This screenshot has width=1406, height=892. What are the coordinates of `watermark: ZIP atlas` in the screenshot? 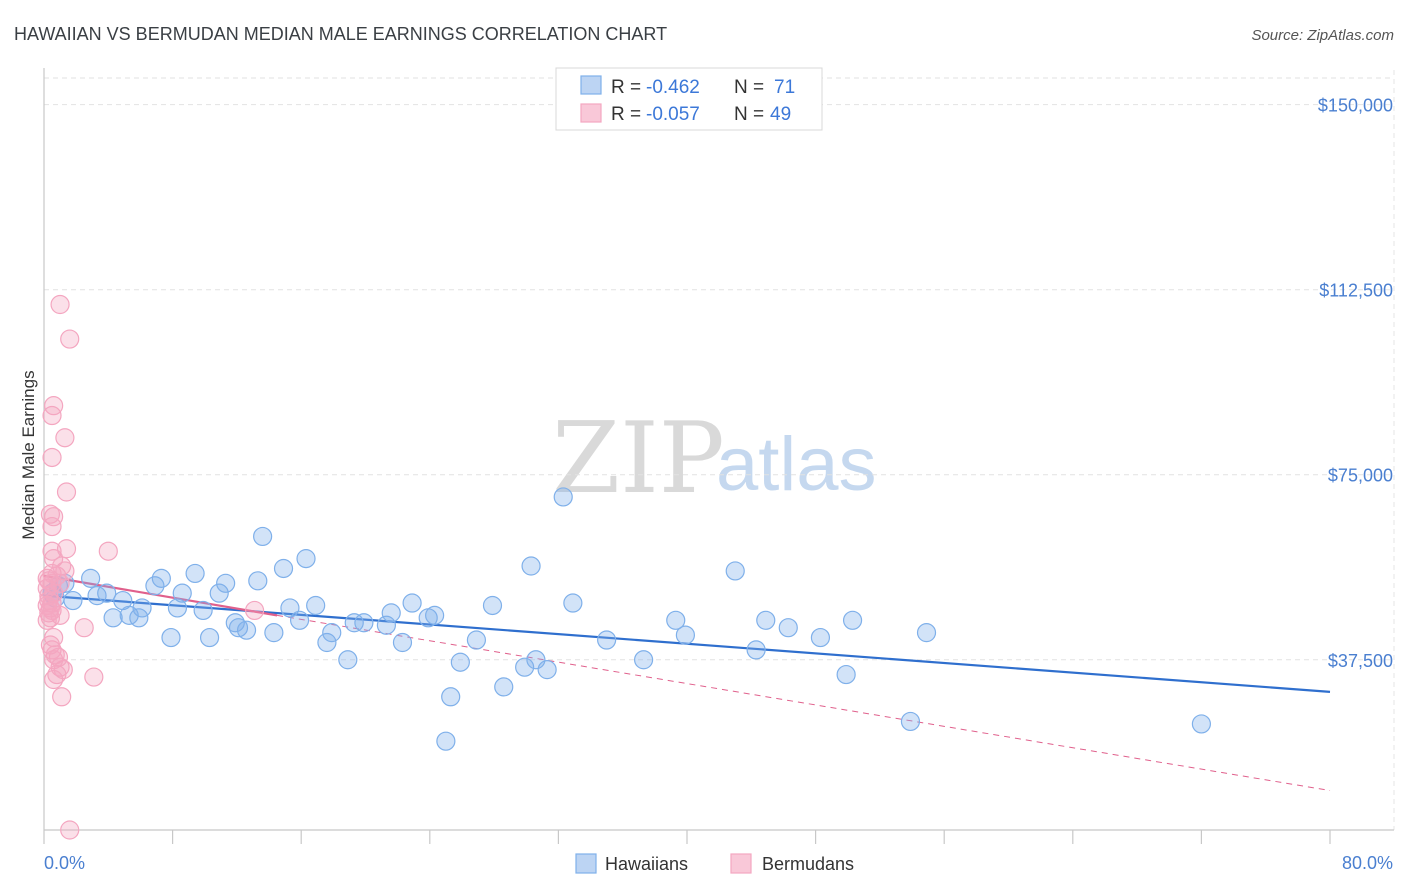 It's located at (714, 459).